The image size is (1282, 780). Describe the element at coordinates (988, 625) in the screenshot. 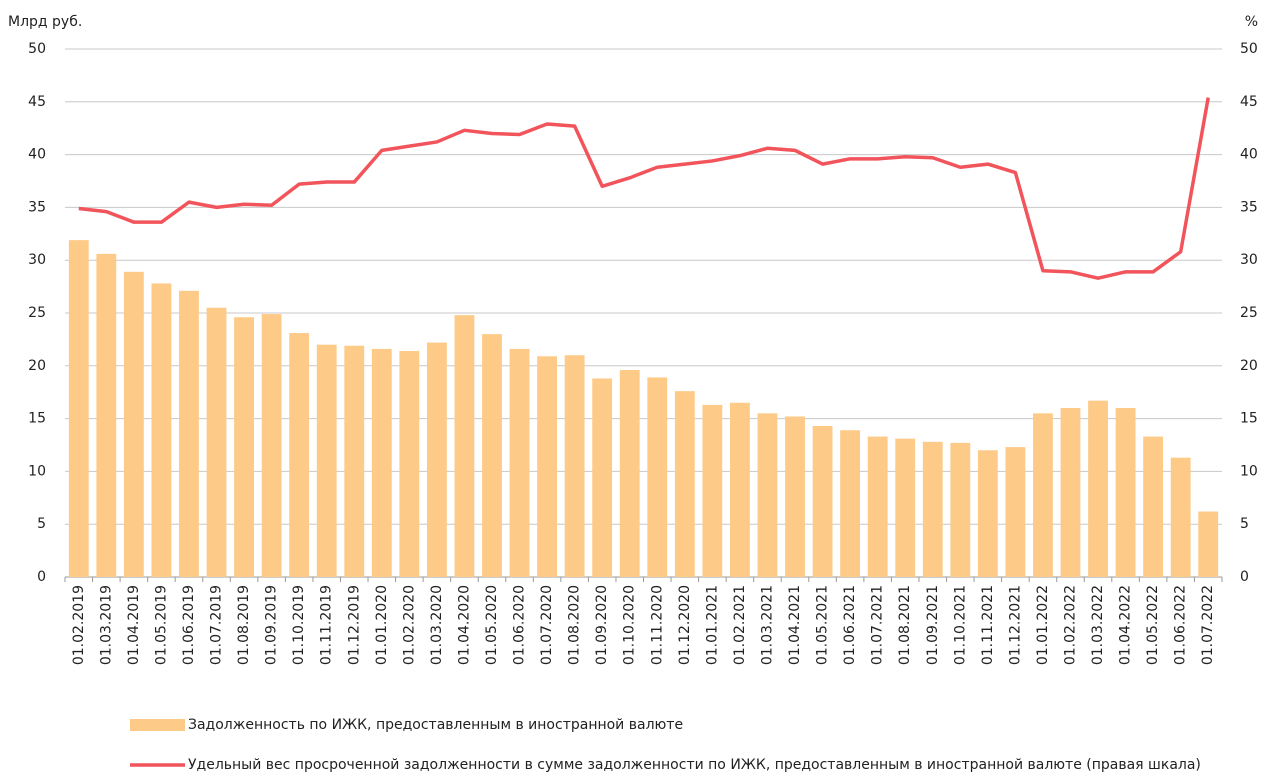

I see `x-tick-label: 01.11.2021` at that location.